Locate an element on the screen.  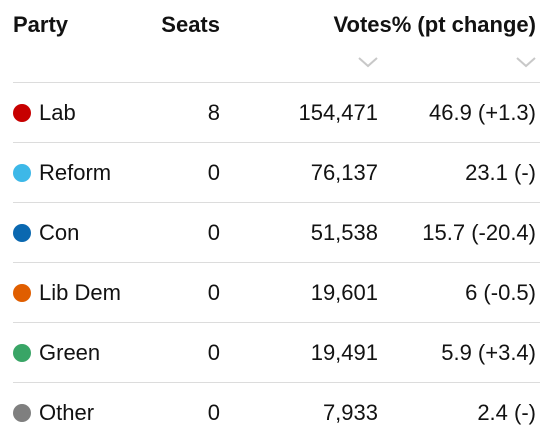
votes: 19,491 is located at coordinates (344, 352).